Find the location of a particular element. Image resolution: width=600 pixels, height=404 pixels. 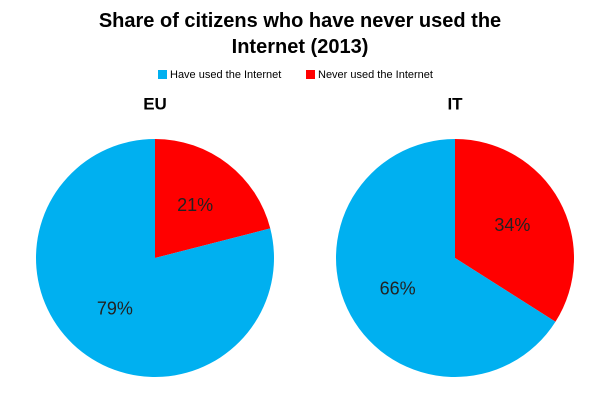

data-label: 34% is located at coordinates (512, 225).